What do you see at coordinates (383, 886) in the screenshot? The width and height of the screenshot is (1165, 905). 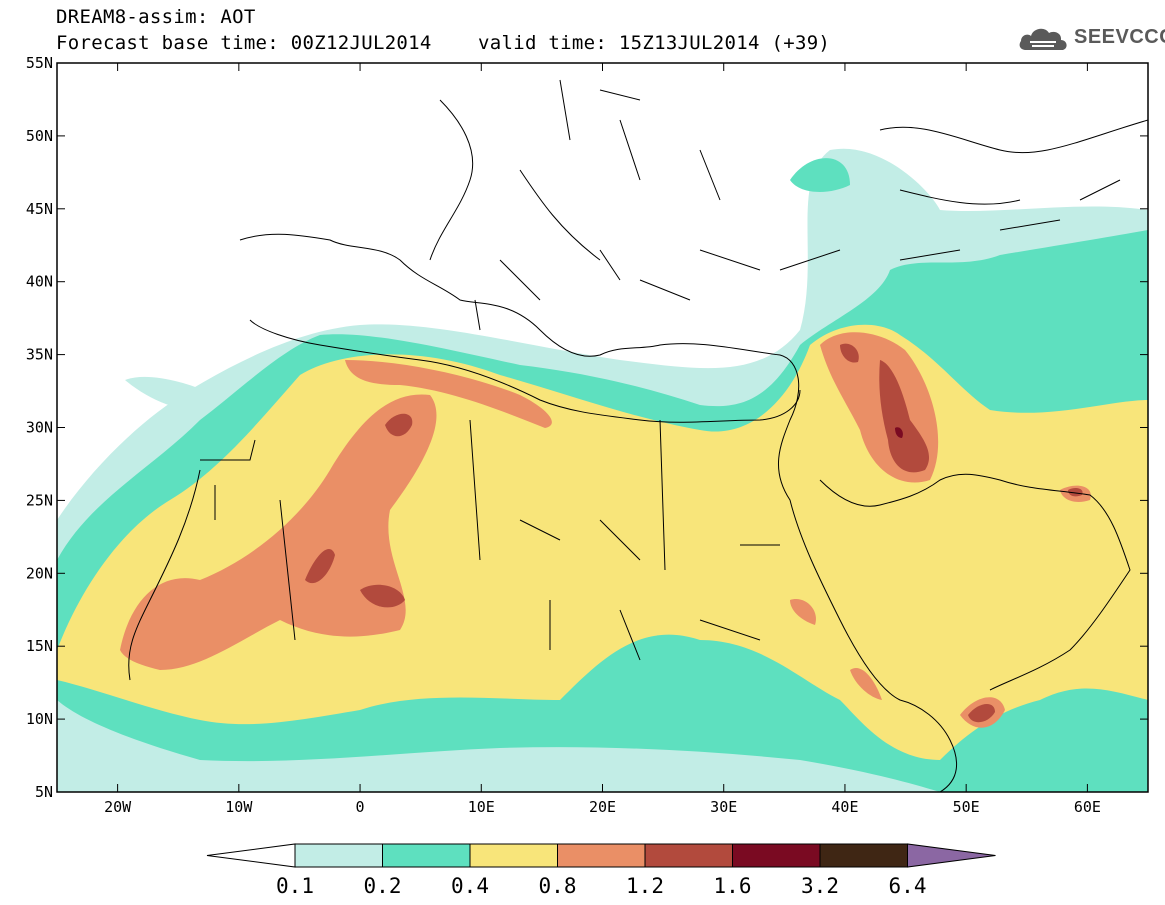 I see `colorbar-level-label: 0.2` at bounding box center [383, 886].